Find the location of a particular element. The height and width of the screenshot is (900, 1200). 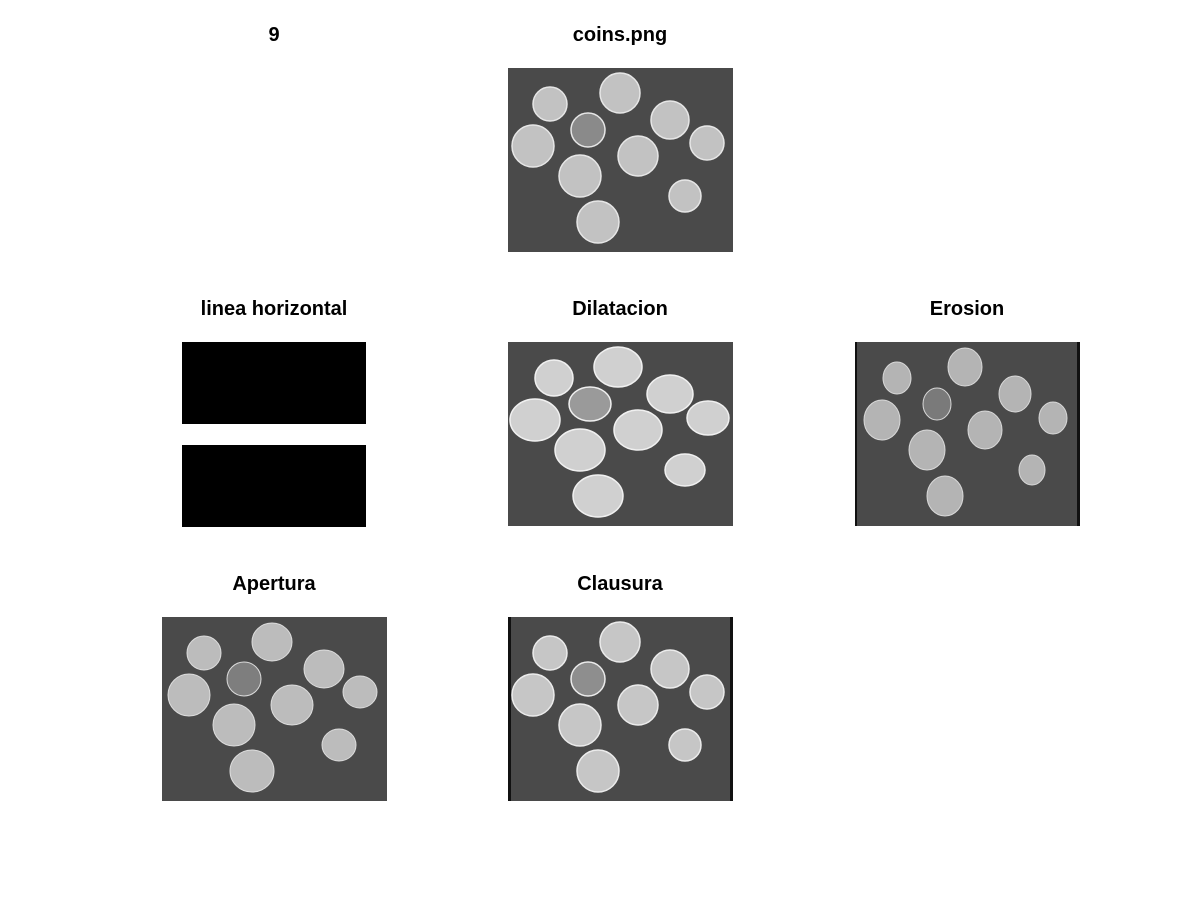

closing-image is located at coordinates (620, 709).